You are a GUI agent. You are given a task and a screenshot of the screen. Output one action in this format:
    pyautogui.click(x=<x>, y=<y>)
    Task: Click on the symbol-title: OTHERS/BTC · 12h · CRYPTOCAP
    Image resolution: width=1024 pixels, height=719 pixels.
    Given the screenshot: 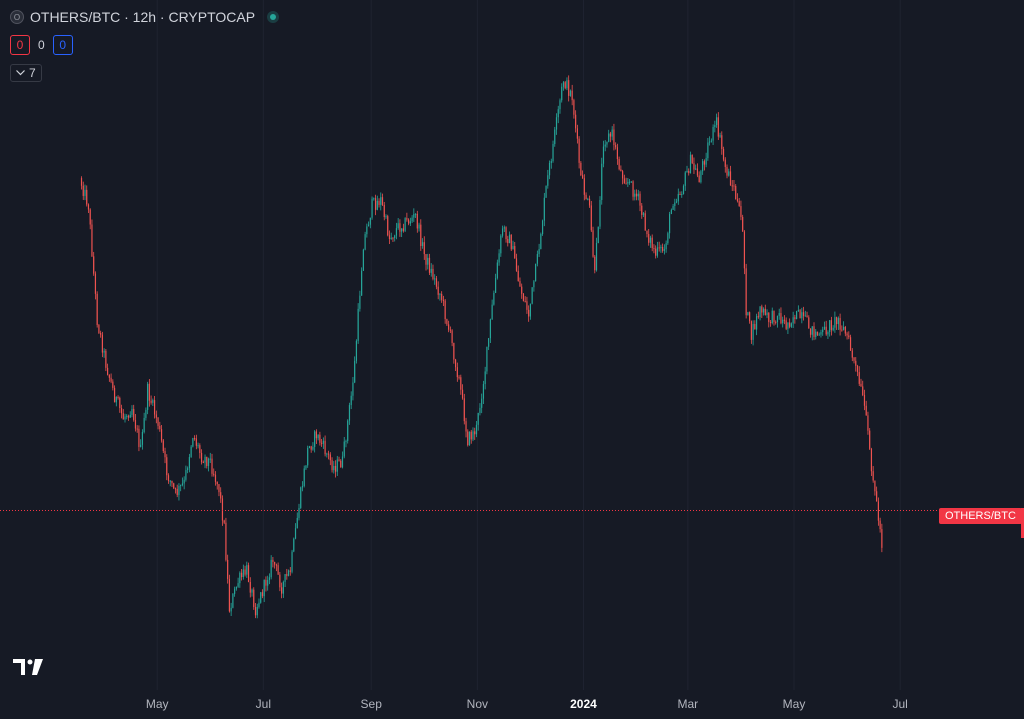 What is the action you would take?
    pyautogui.click(x=143, y=17)
    